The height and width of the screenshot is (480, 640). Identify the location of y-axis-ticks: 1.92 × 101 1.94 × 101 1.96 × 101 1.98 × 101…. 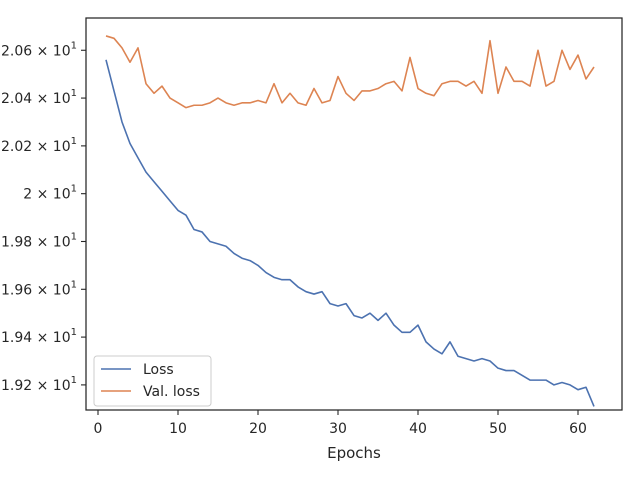
(43, 217).